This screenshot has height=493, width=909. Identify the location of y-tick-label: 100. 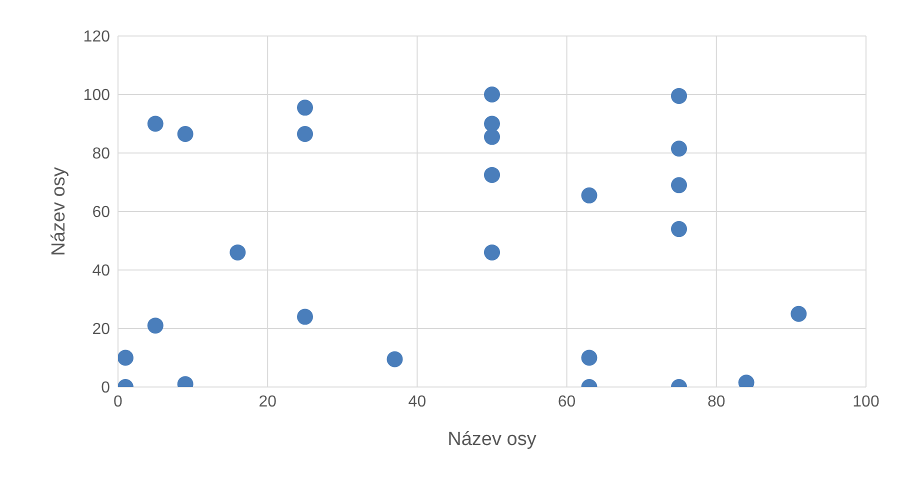
(96, 95).